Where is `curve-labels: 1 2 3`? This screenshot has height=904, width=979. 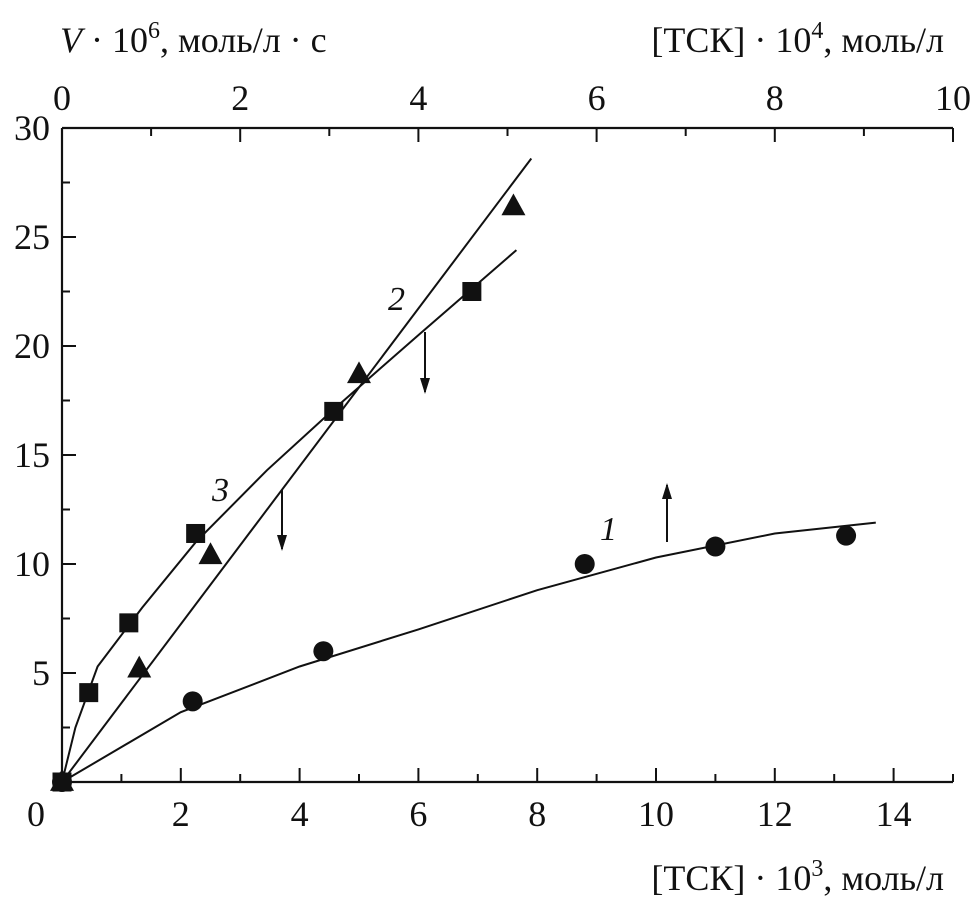
curve-labels: 1 2 3 is located at coordinates (414, 414).